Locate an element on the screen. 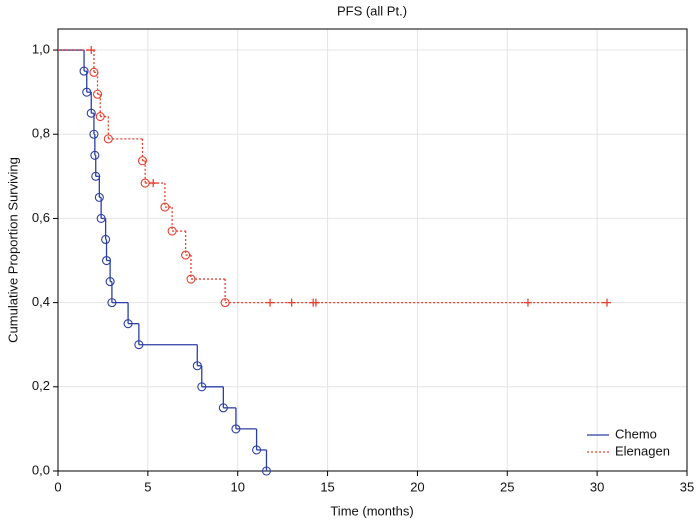 This screenshot has width=700, height=524. y-tick-label: 0,4 is located at coordinates (41, 301).